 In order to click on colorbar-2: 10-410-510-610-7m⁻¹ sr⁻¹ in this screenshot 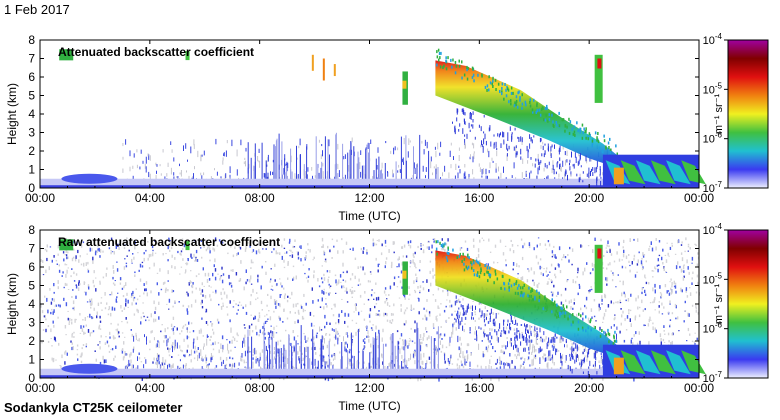, I will do `click(736, 303)`.